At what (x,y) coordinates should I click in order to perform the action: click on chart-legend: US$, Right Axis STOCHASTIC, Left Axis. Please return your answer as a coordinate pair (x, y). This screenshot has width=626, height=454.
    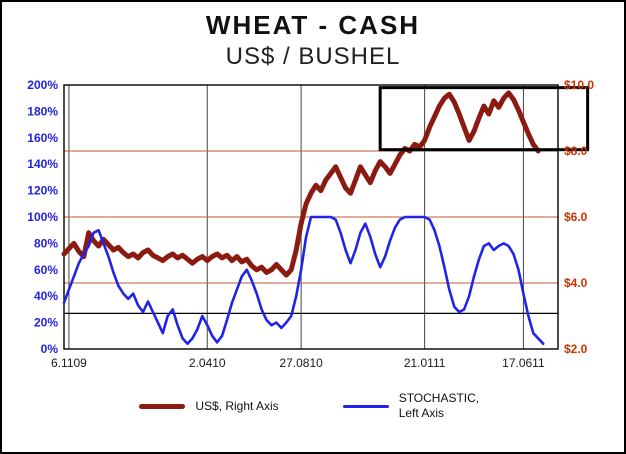
    Looking at the image, I should click on (313, 406).